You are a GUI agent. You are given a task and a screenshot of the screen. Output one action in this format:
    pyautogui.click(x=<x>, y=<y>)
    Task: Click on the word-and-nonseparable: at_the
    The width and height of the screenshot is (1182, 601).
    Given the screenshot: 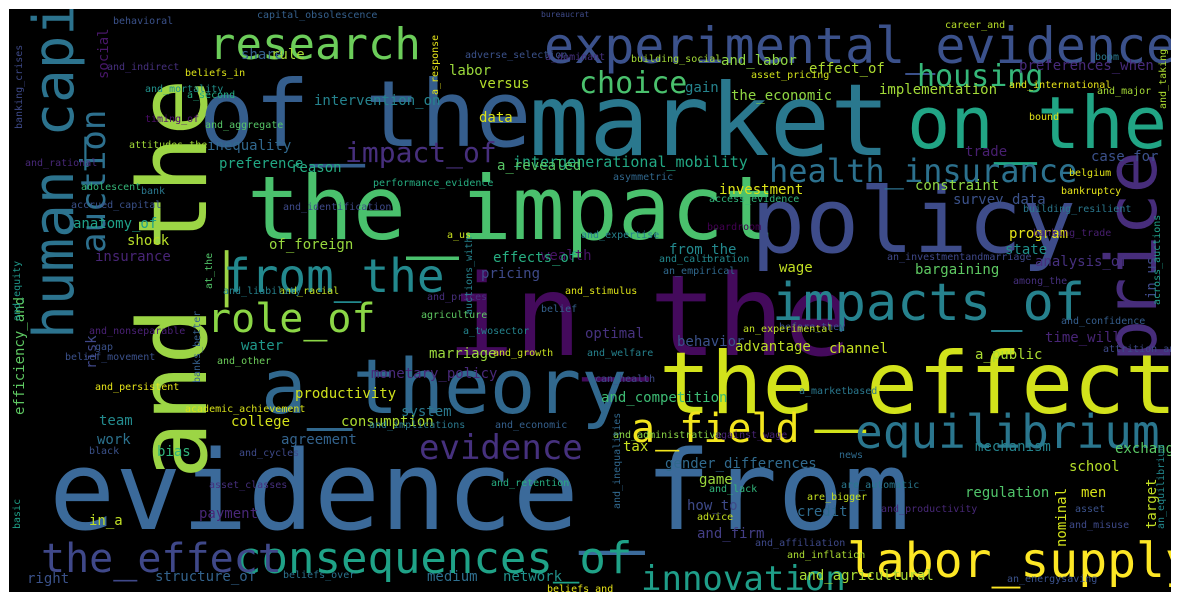 What is the action you would take?
    pyautogui.click(x=209, y=270)
    